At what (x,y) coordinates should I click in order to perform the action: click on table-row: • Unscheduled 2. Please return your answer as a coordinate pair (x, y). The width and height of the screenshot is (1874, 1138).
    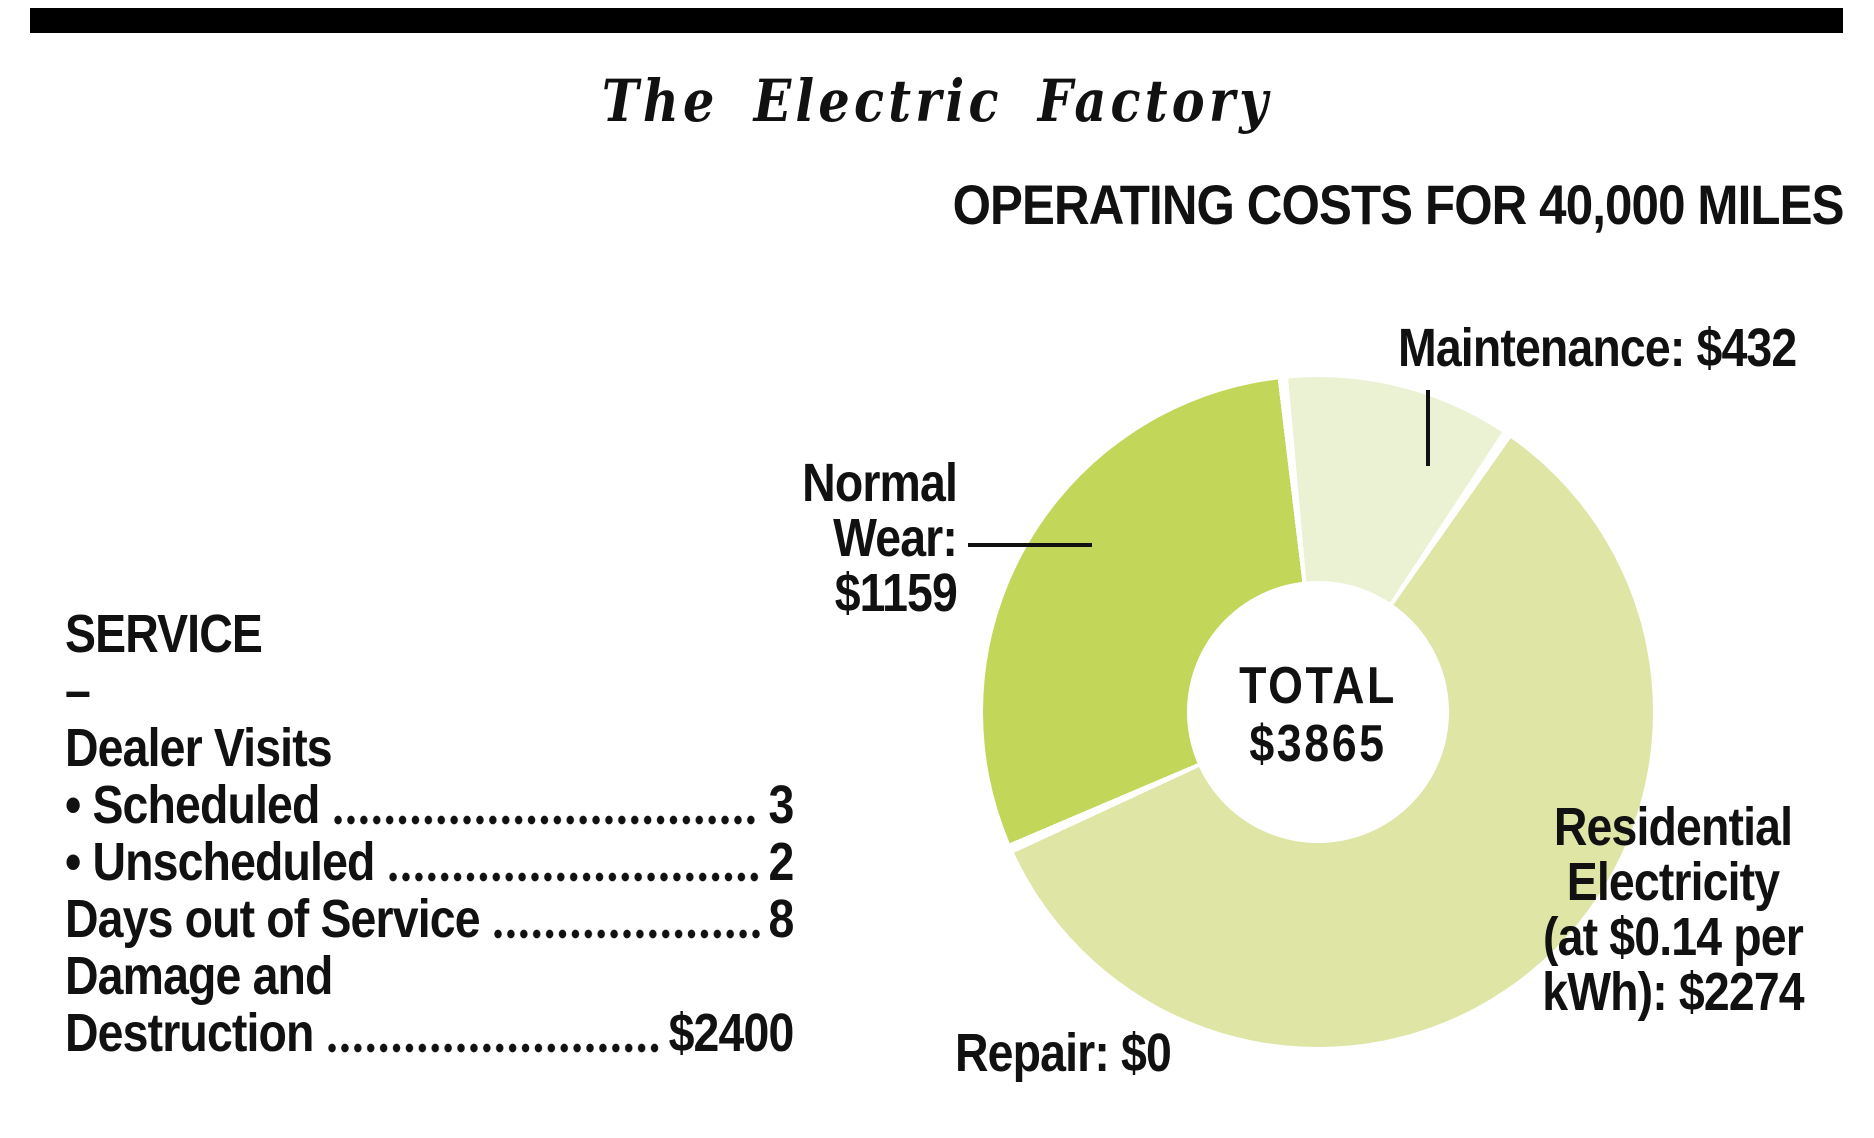
    Looking at the image, I should click on (429, 862).